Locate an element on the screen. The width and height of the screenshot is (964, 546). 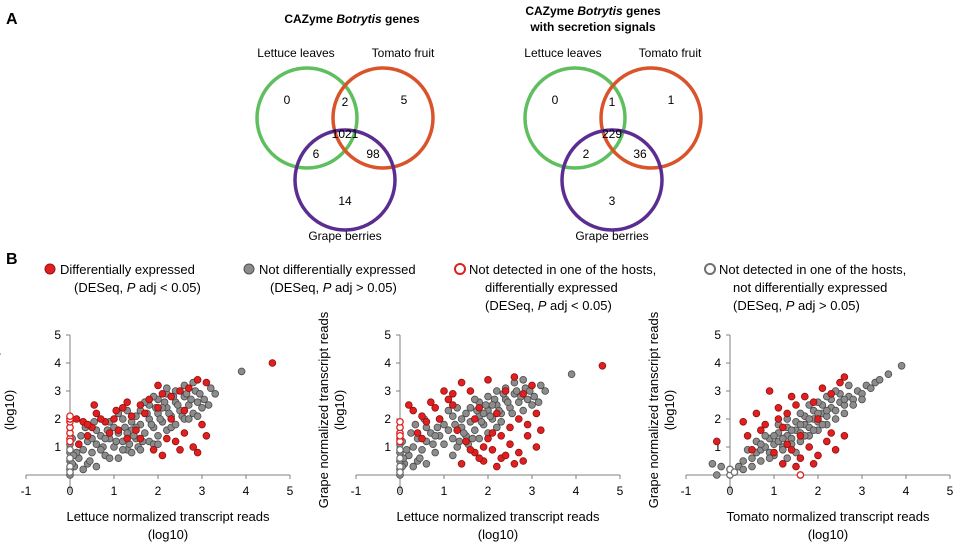
legend-nd-not-de-line1: Not detected in one of the hosts, is located at coordinates (812, 269).